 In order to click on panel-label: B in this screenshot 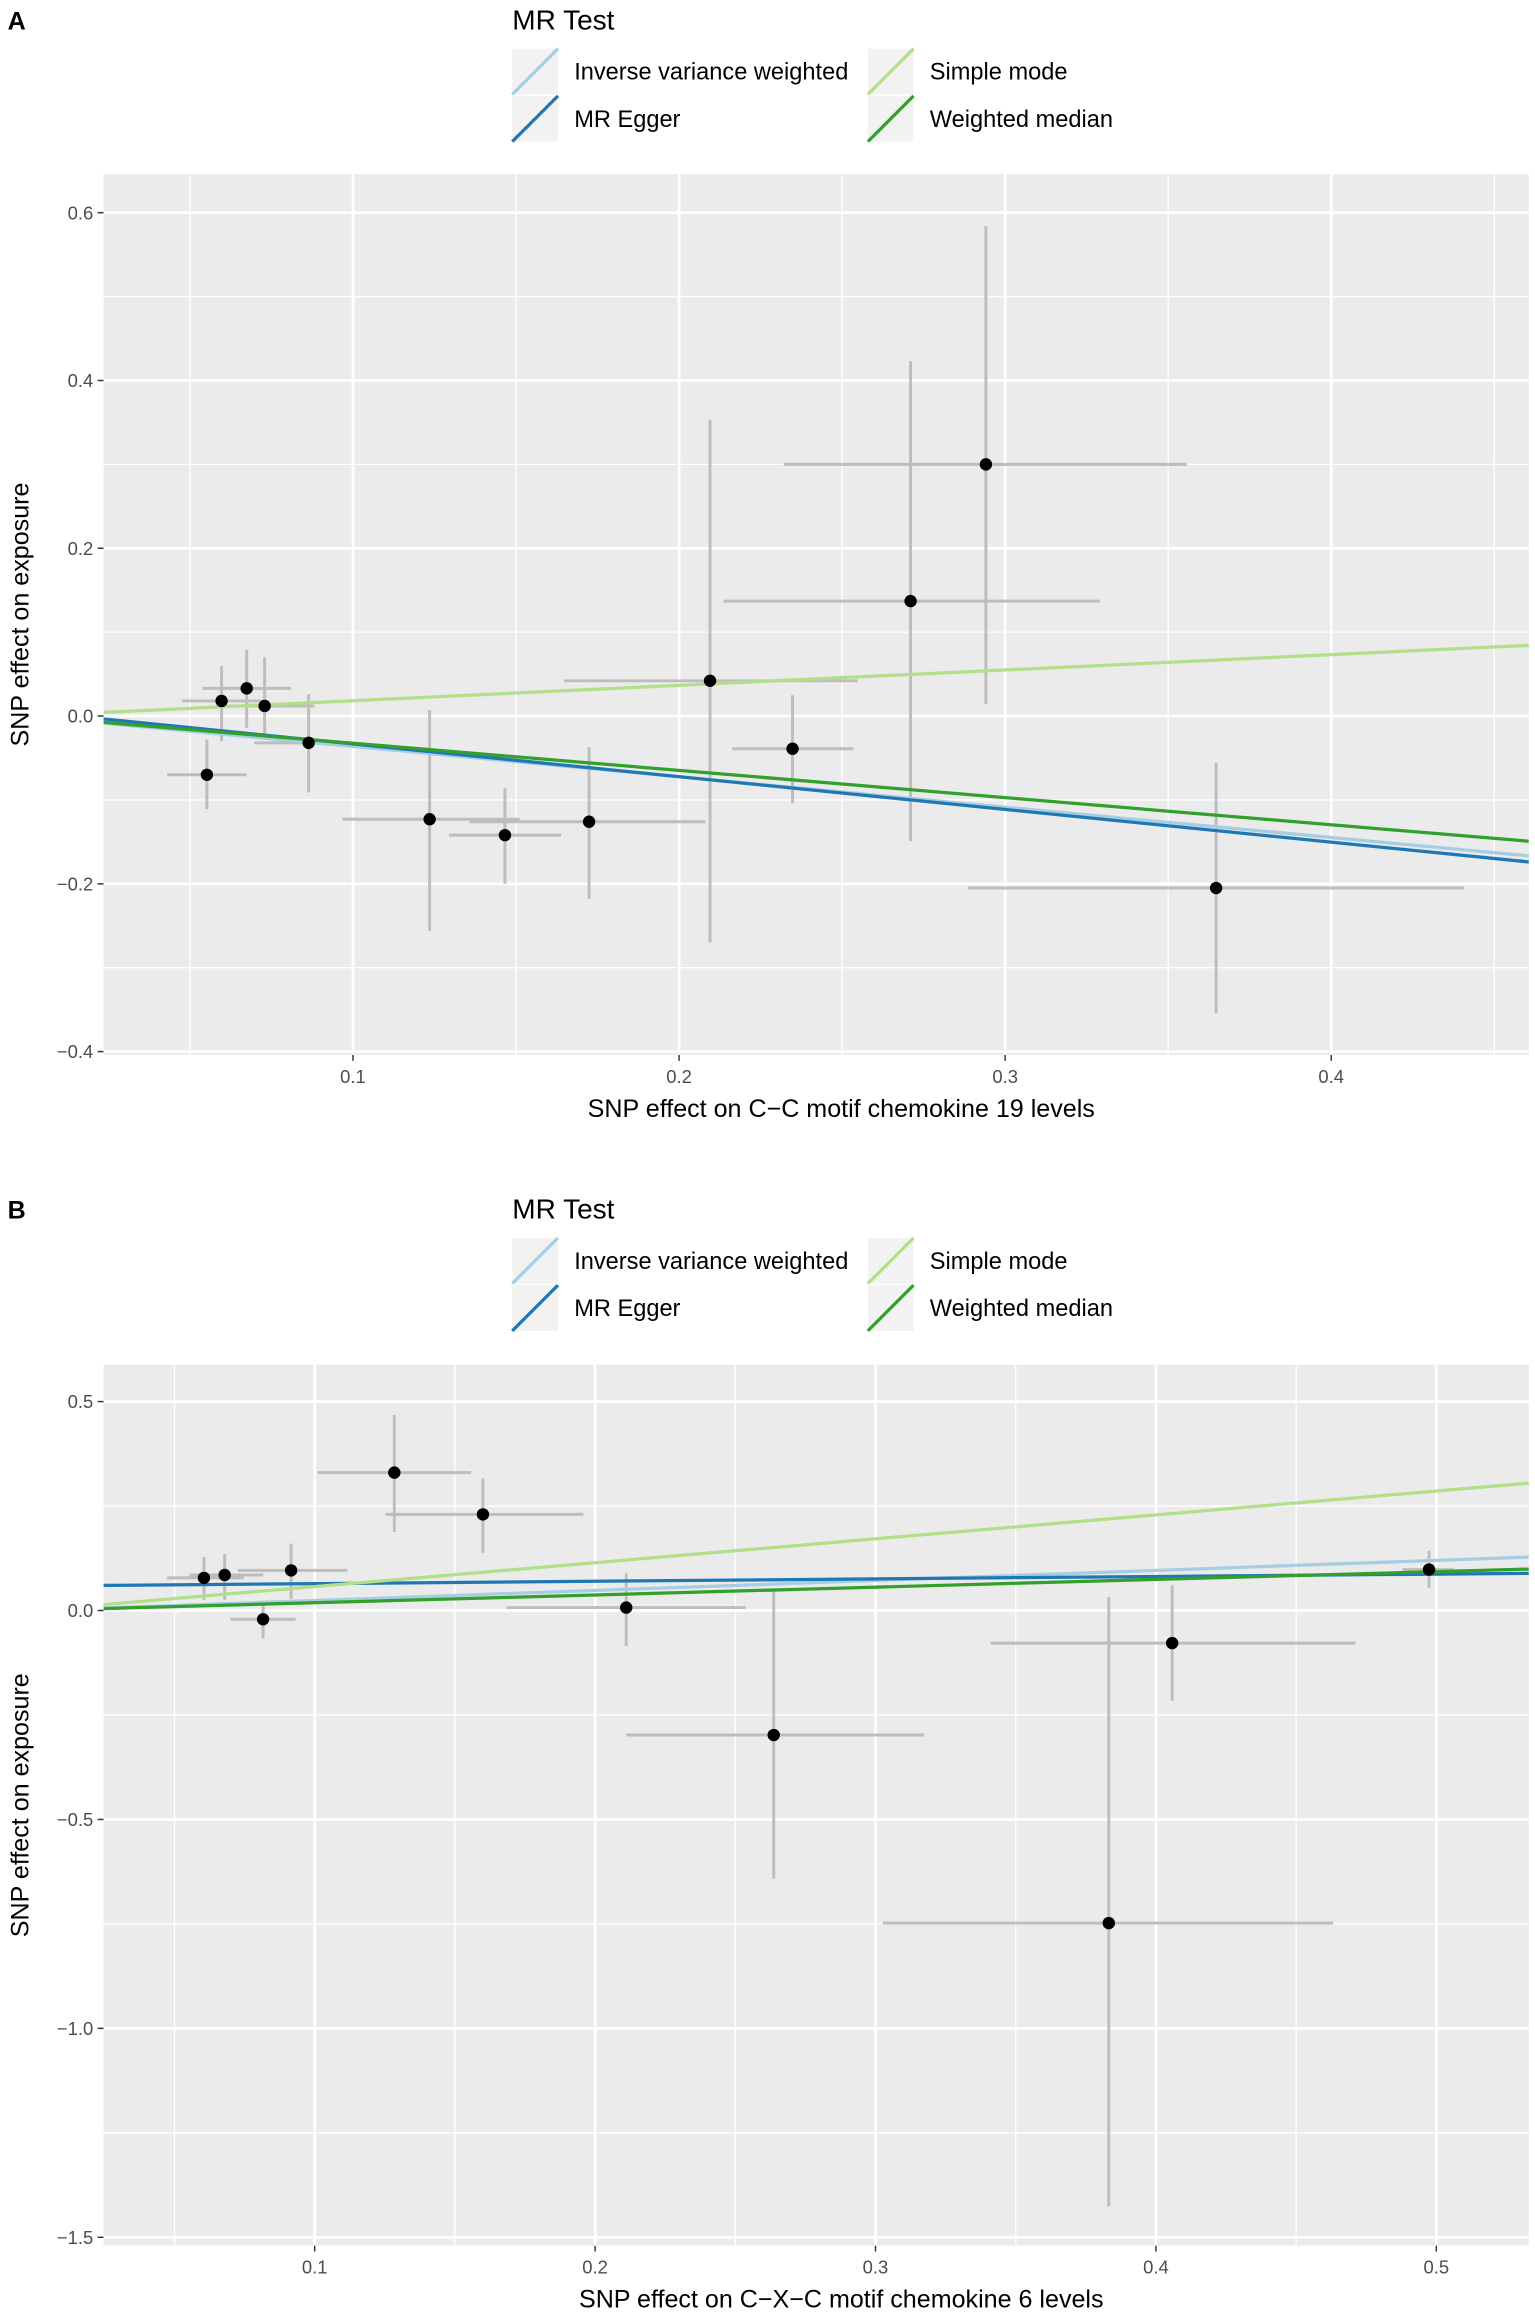, I will do `click(17, 1211)`.